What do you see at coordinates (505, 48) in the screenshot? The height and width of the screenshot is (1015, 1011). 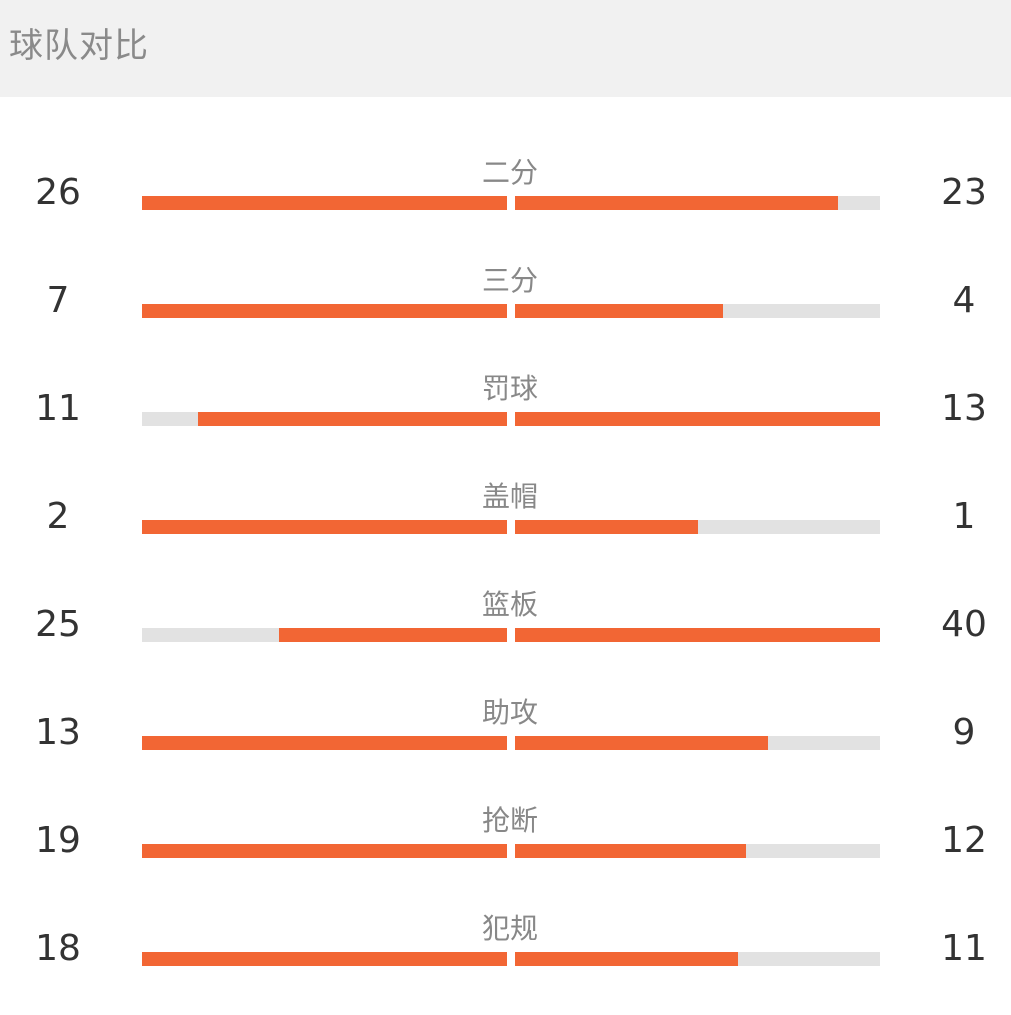 I see `header-bar: 球队对比` at bounding box center [505, 48].